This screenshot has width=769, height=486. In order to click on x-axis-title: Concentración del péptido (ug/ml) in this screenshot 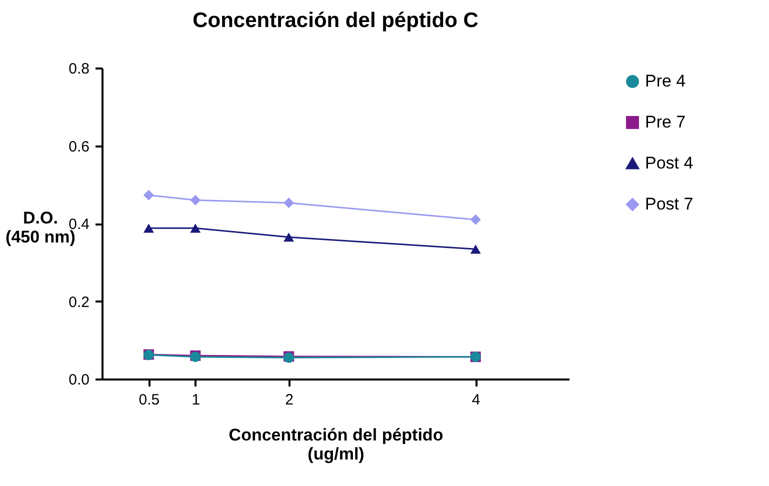, I will do `click(336, 445)`.